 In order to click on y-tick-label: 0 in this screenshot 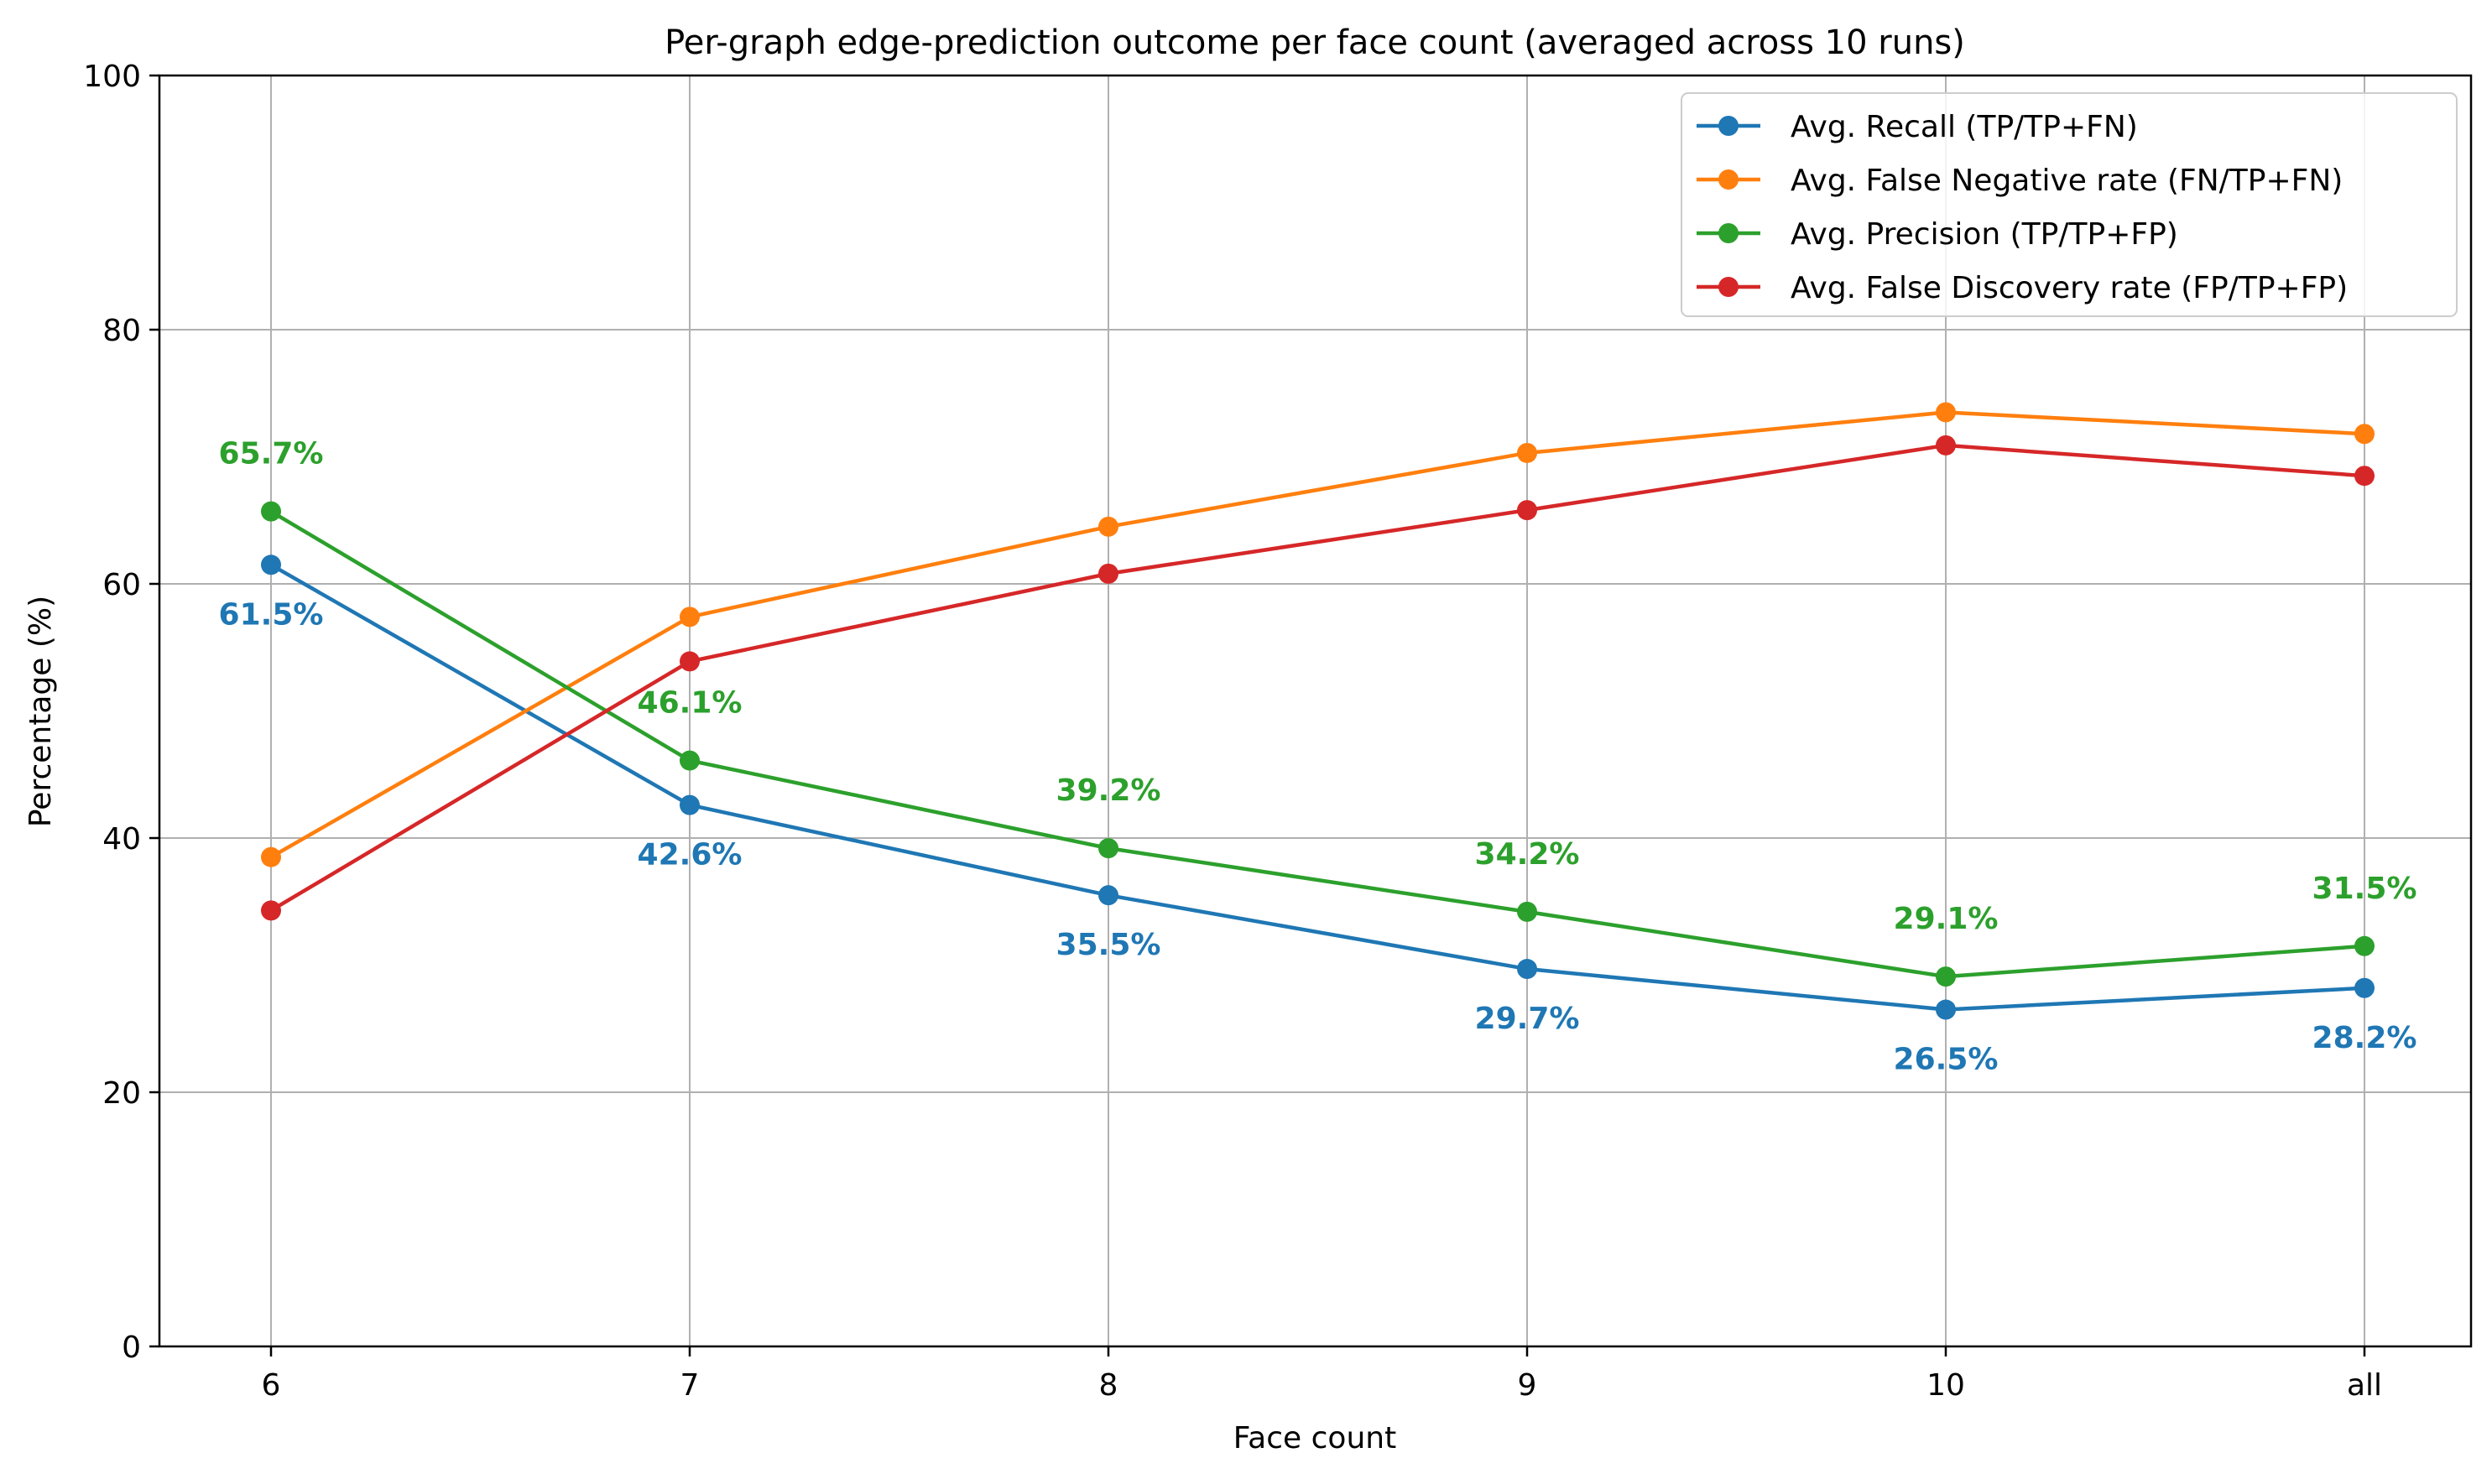, I will do `click(131, 1347)`.